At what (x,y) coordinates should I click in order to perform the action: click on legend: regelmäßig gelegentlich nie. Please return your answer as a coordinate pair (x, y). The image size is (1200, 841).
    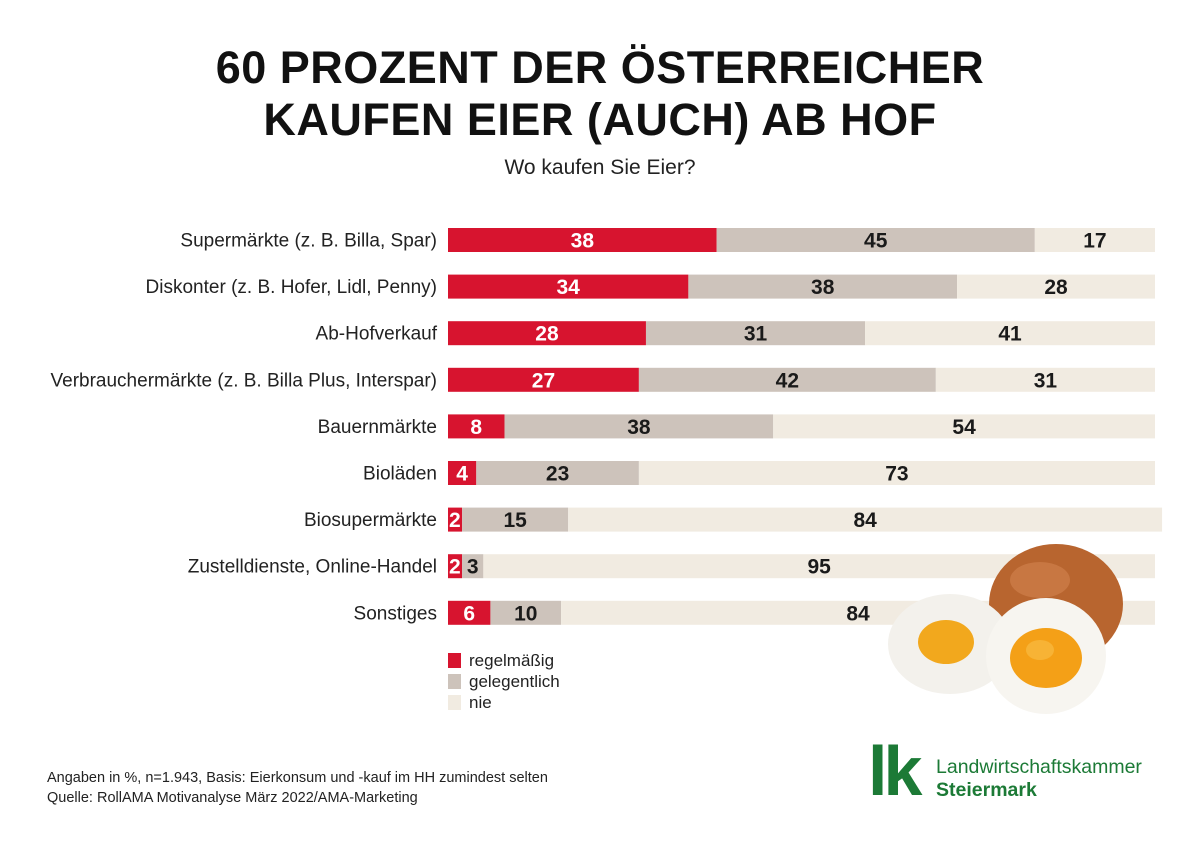
    Looking at the image, I should click on (504, 681).